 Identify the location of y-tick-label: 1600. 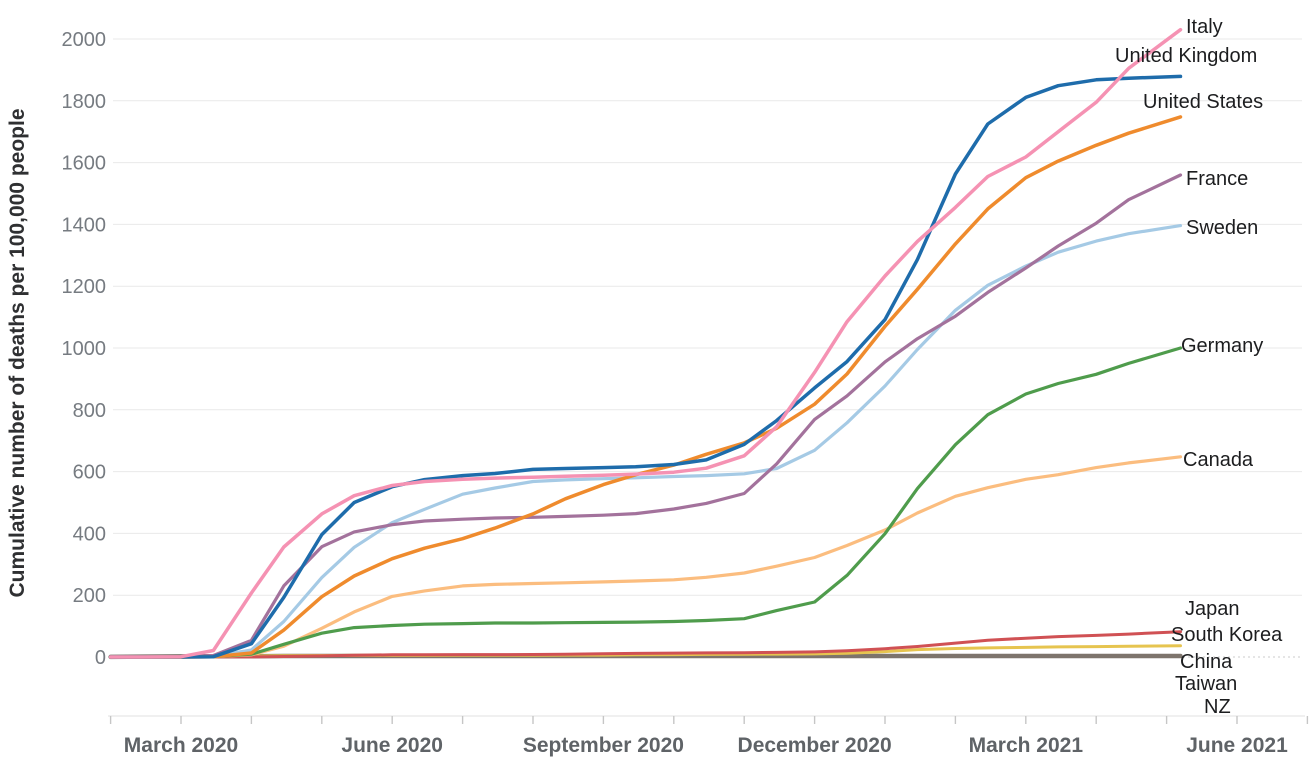
(84, 164).